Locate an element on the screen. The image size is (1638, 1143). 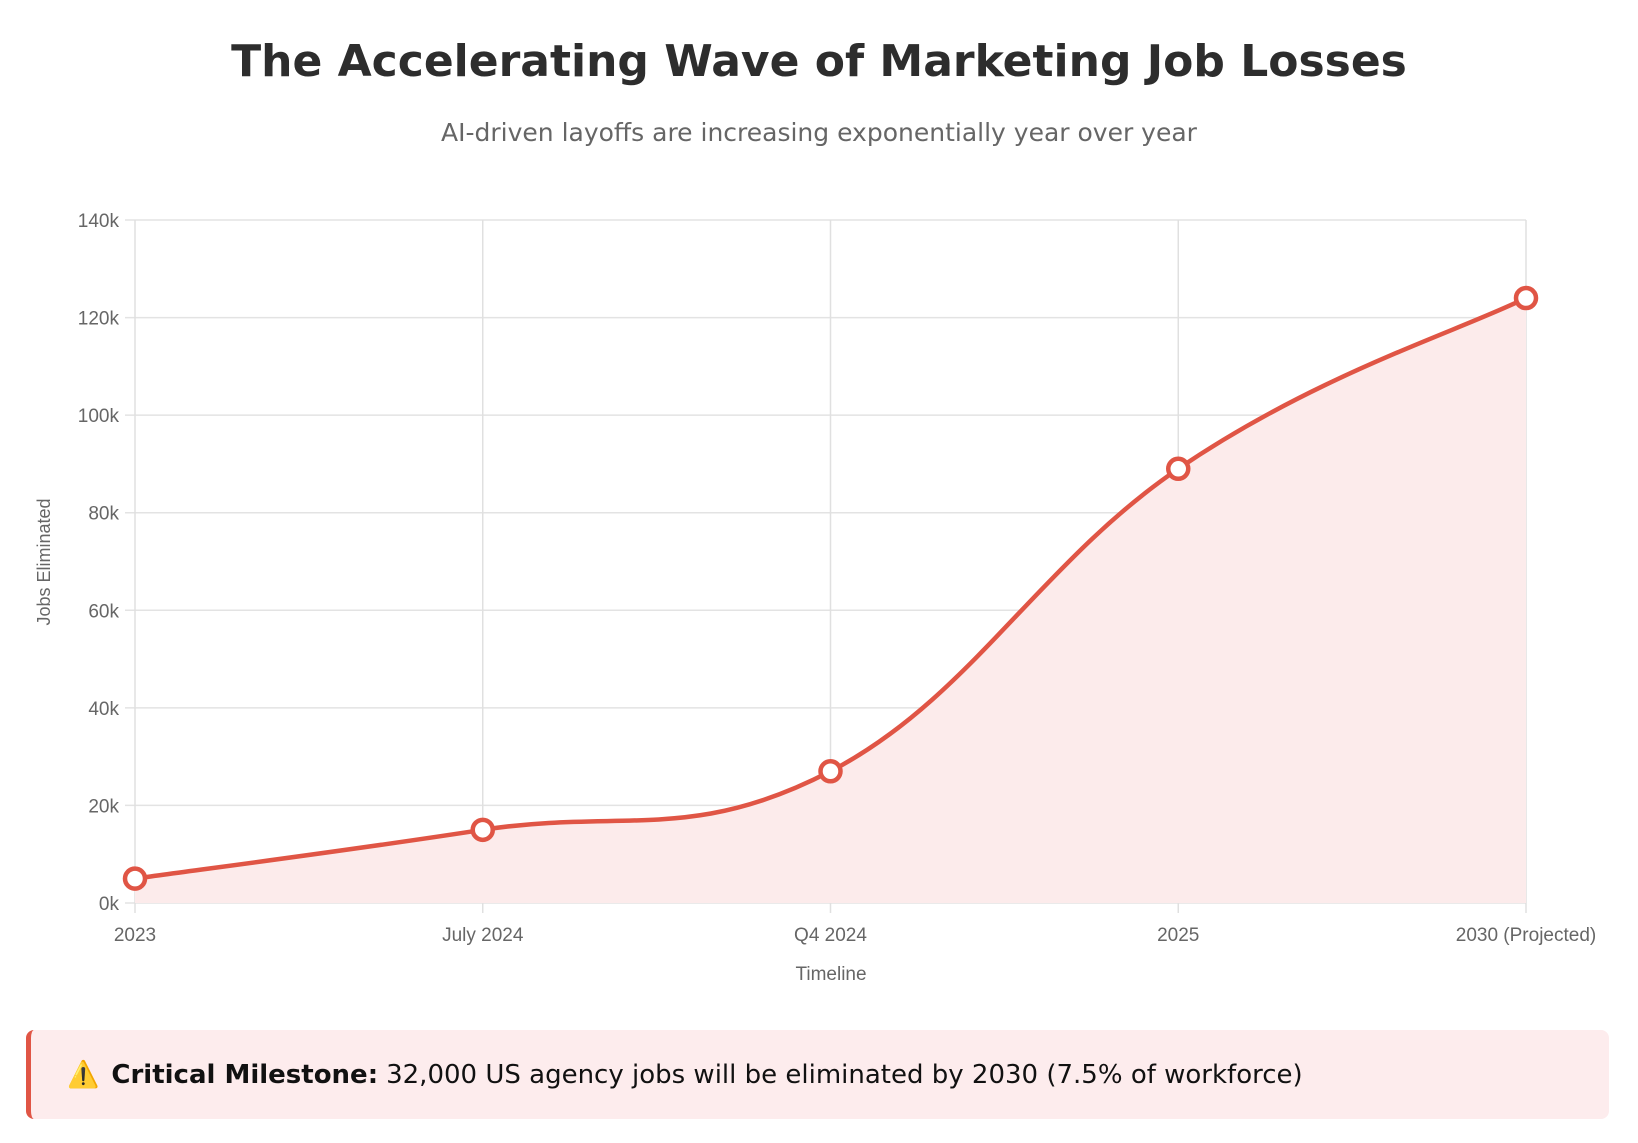
y-tick-label: 140k is located at coordinates (99, 221).